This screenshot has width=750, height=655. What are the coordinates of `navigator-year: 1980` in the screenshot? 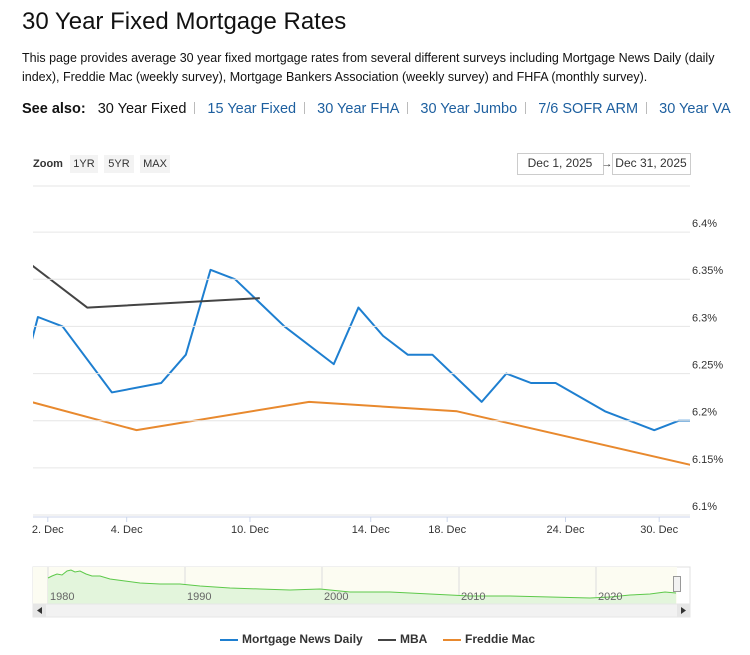 It's located at (62, 597).